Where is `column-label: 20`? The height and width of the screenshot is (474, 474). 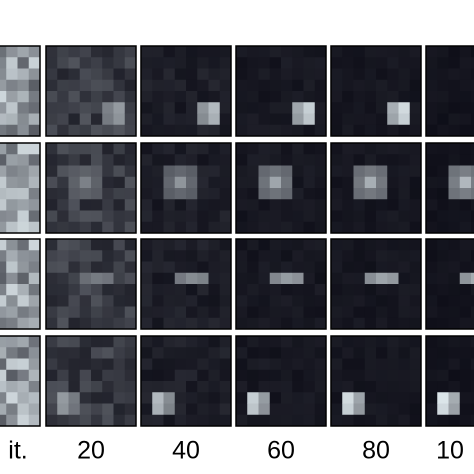
column-label: 20 is located at coordinates (91, 451).